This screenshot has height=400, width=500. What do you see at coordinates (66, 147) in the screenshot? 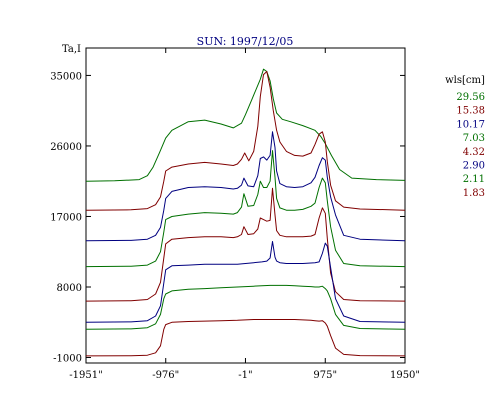
I see `y-tick-label: 26000` at bounding box center [66, 147].